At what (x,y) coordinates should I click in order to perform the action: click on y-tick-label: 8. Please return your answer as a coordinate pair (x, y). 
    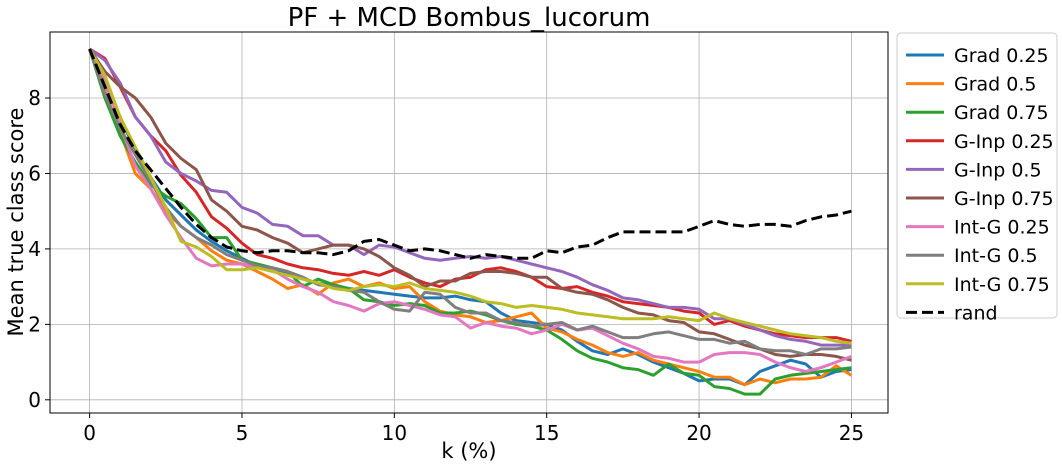
    Looking at the image, I should click on (34, 98).